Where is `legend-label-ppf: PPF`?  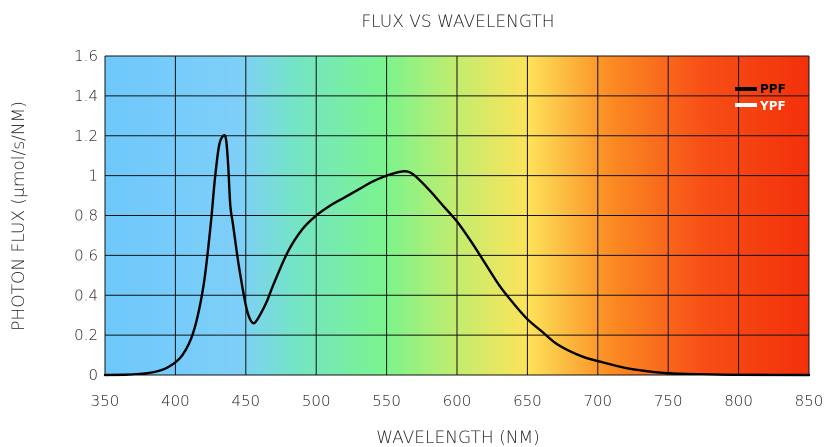
legend-label-ppf: PPF is located at coordinates (773, 89).